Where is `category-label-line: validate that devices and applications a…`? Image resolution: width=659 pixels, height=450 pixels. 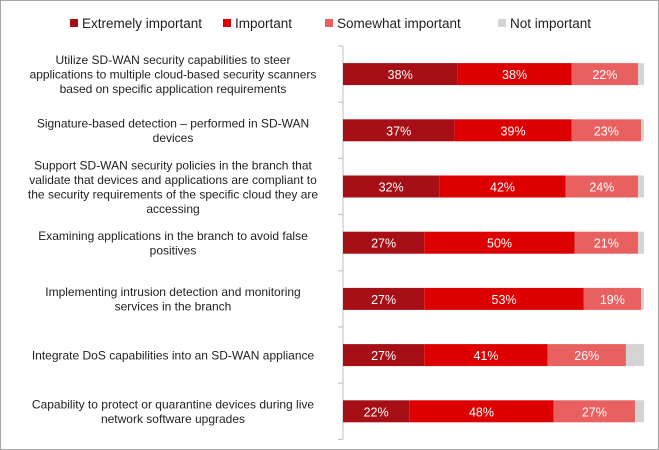
category-label-line: validate that devices and applications a… is located at coordinates (173, 180).